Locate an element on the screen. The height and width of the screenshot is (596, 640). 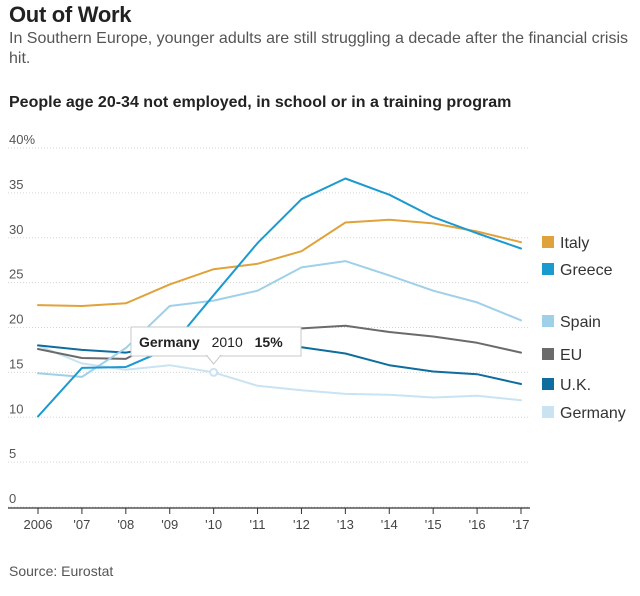
y-axis-labels: 0 5 10 15 20 25 30 35 40% is located at coordinates (22, 319).